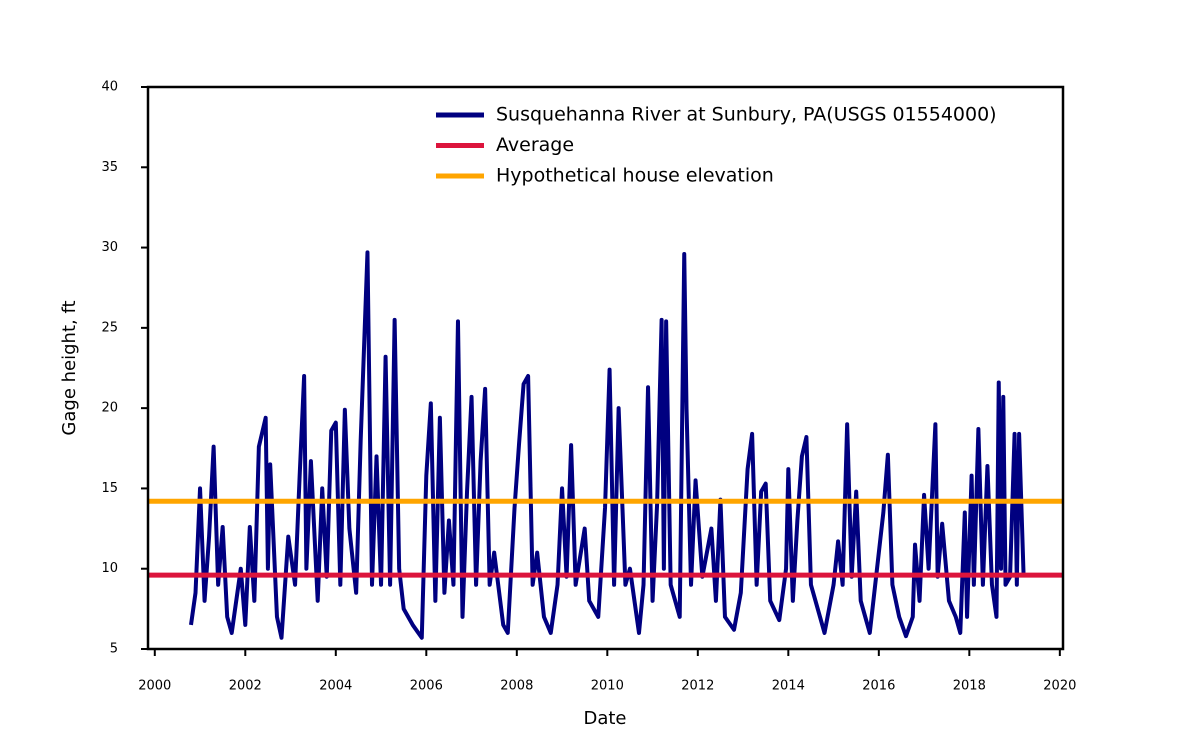 This screenshot has height=729, width=1182. Describe the element at coordinates (878, 686) in the screenshot. I see `x-tick-label: 2016` at that location.